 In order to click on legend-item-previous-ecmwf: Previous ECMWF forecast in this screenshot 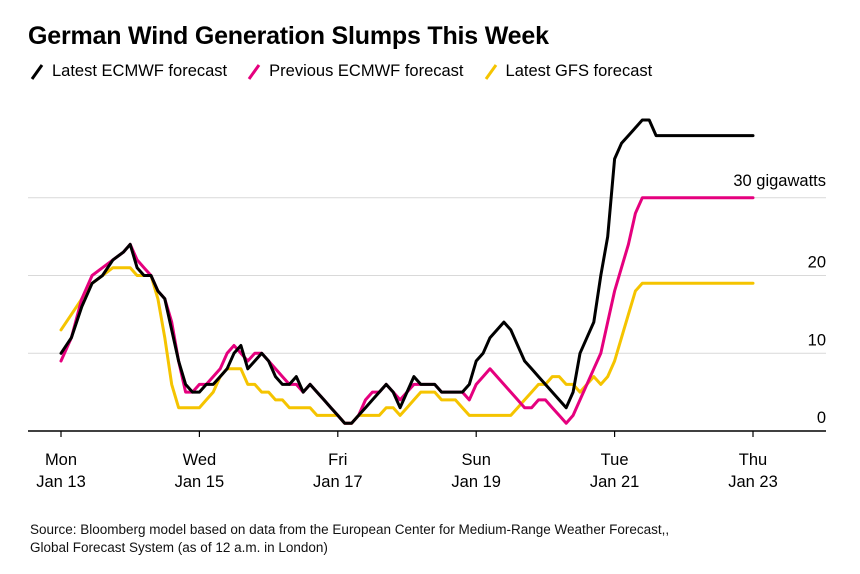, I will do `click(355, 71)`.